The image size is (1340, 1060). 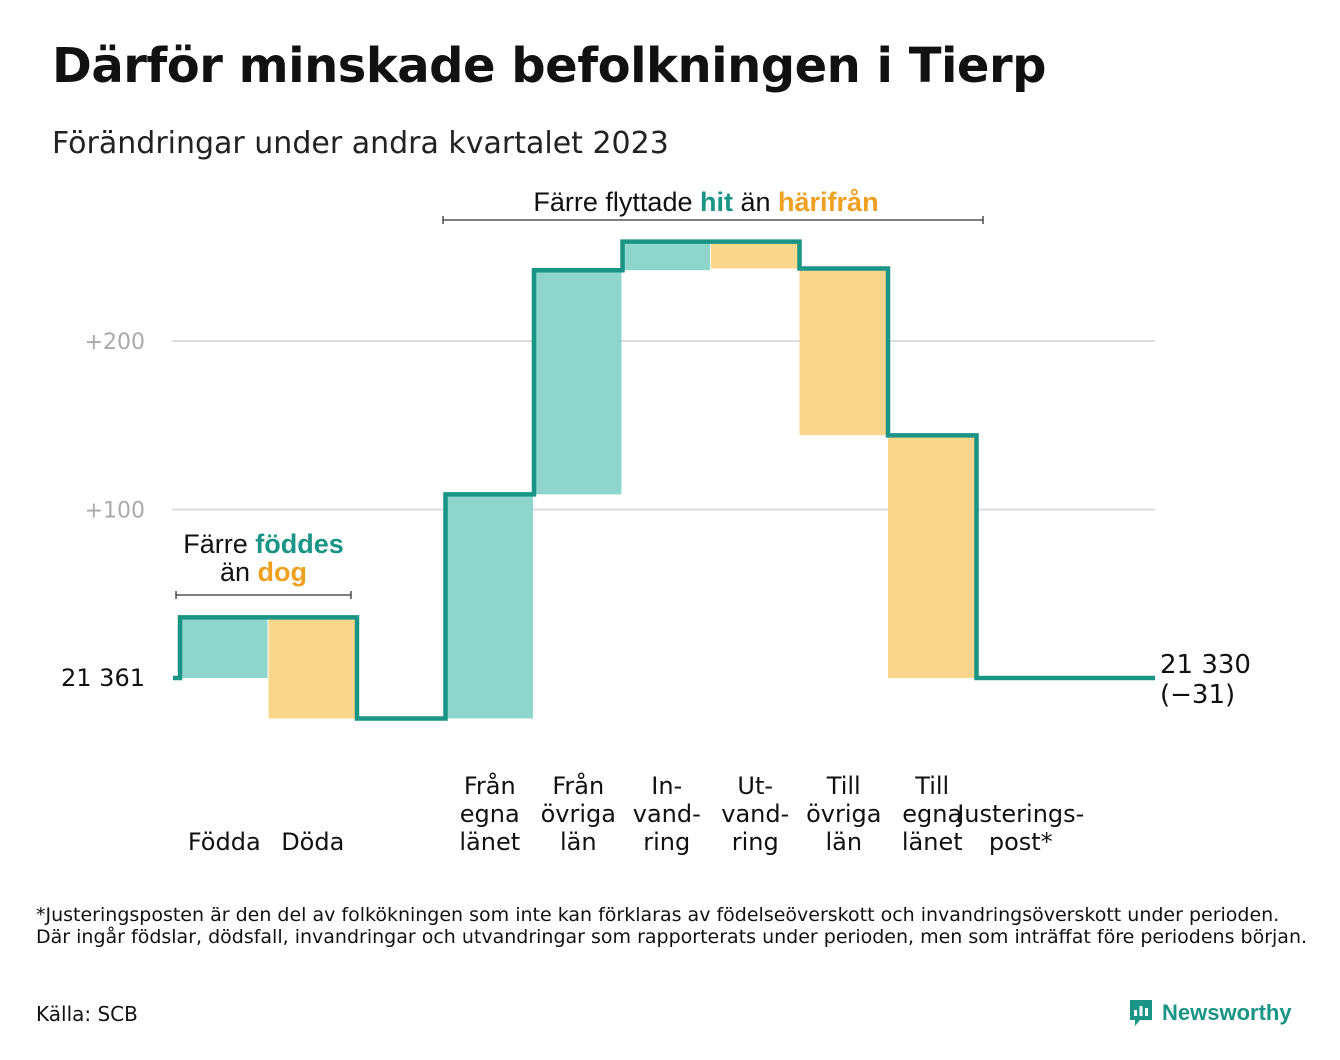 I want to click on brand-name: Newsworthy, so click(x=1227, y=1012).